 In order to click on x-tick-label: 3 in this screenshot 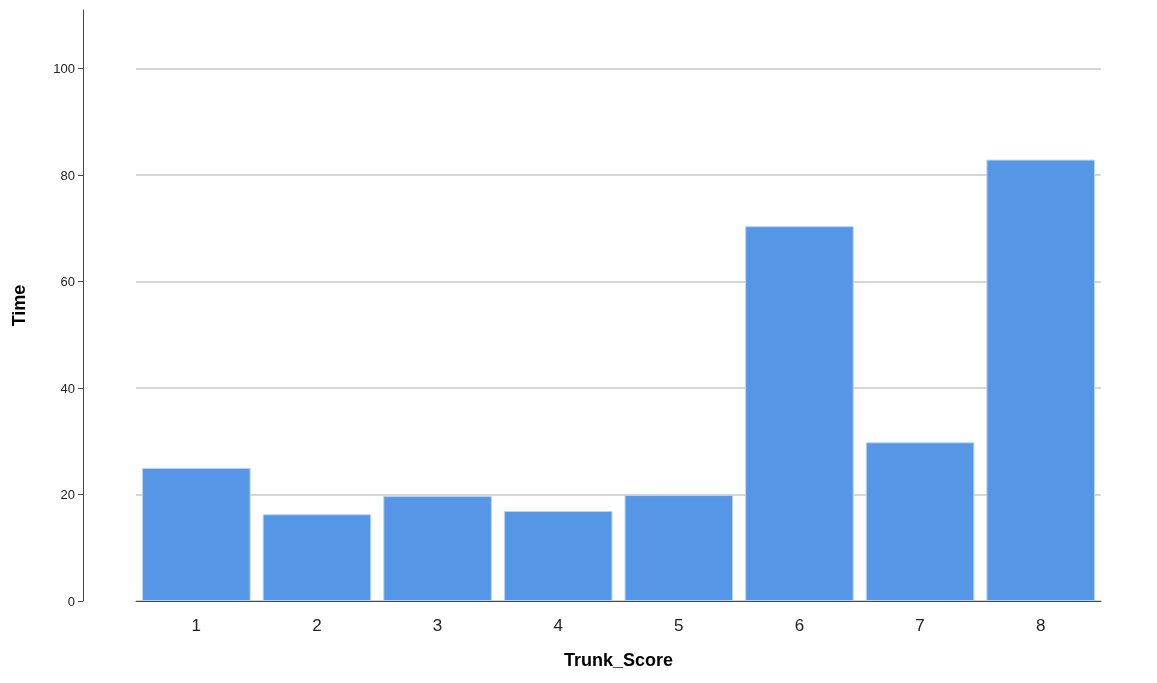, I will do `click(437, 625)`.